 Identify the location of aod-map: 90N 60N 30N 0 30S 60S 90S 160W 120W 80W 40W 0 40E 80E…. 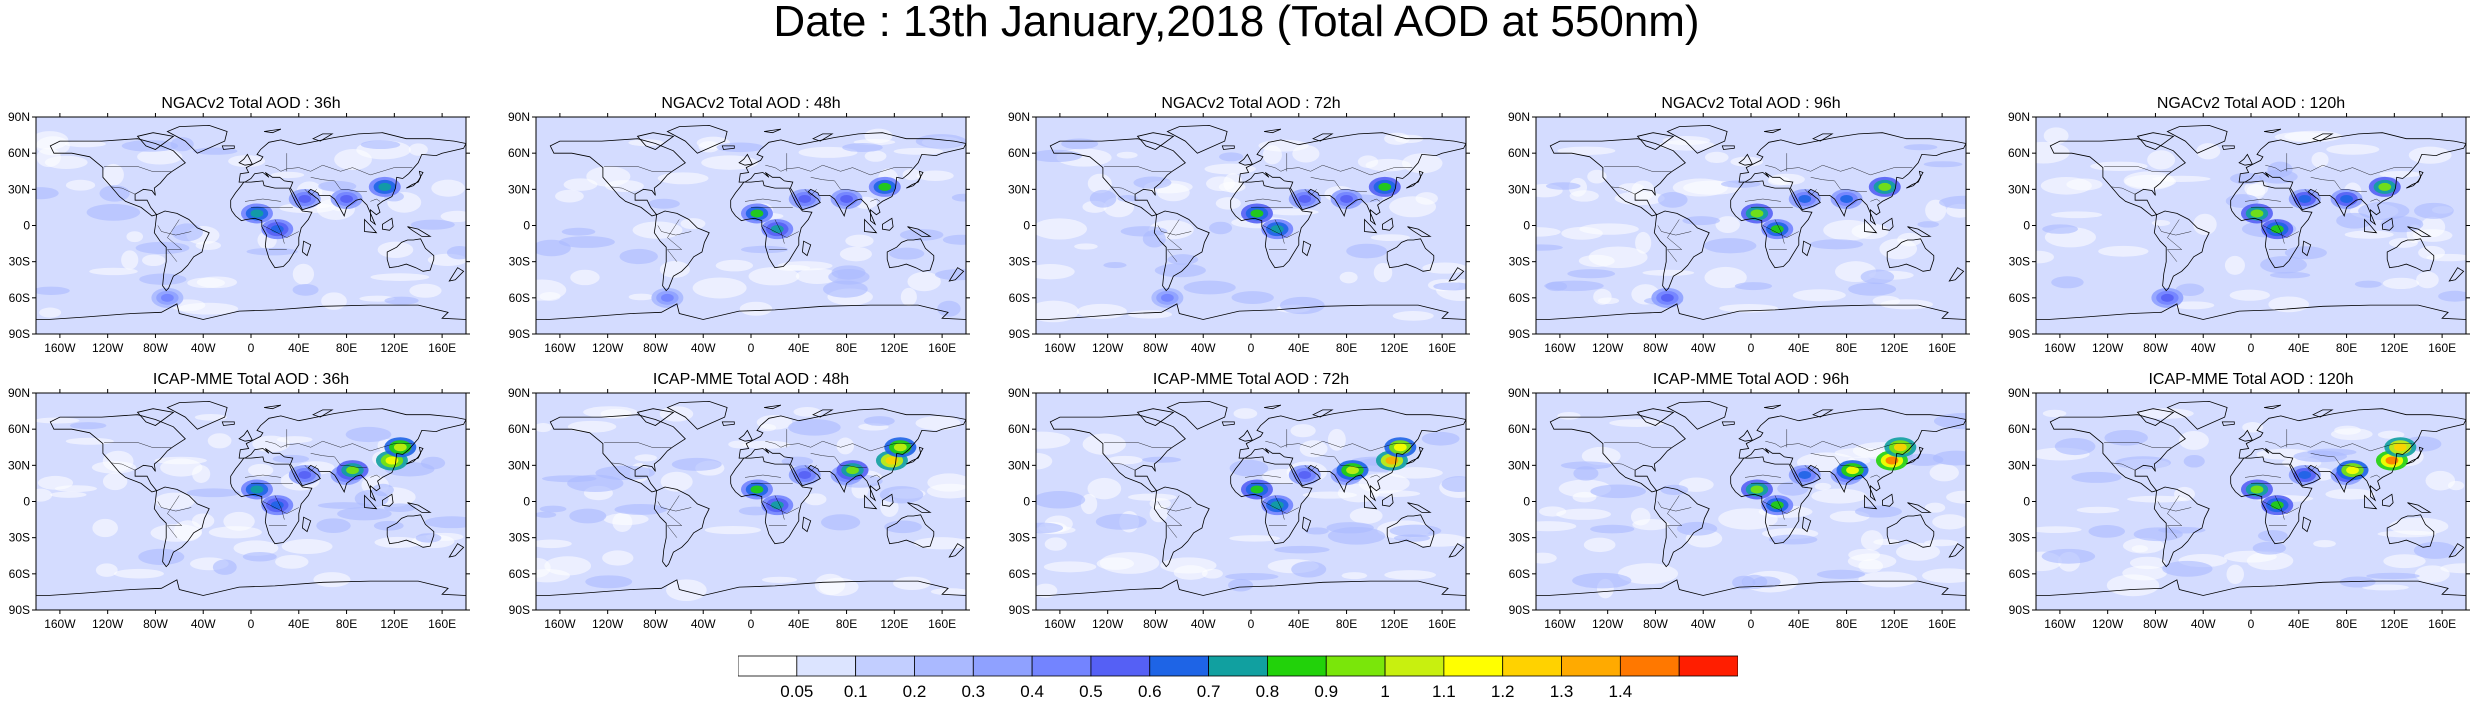
(2239, 232).